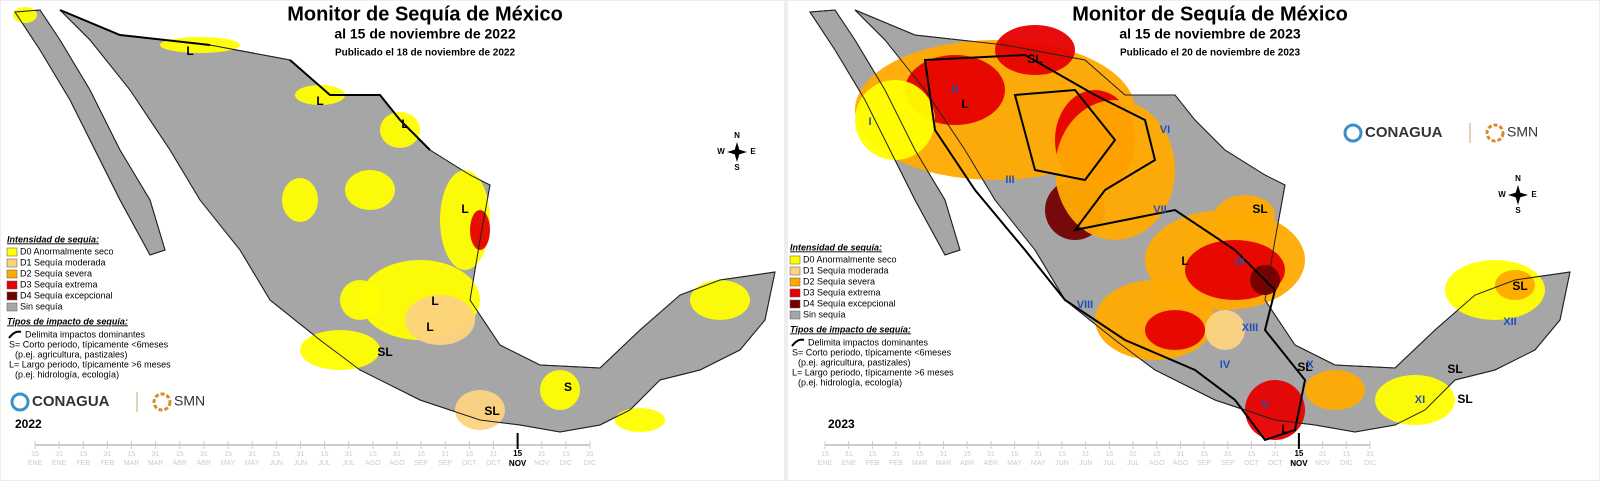 Image resolution: width=1600 pixels, height=486 pixels. What do you see at coordinates (1518, 210) in the screenshot?
I see `compass-letter: S` at bounding box center [1518, 210].